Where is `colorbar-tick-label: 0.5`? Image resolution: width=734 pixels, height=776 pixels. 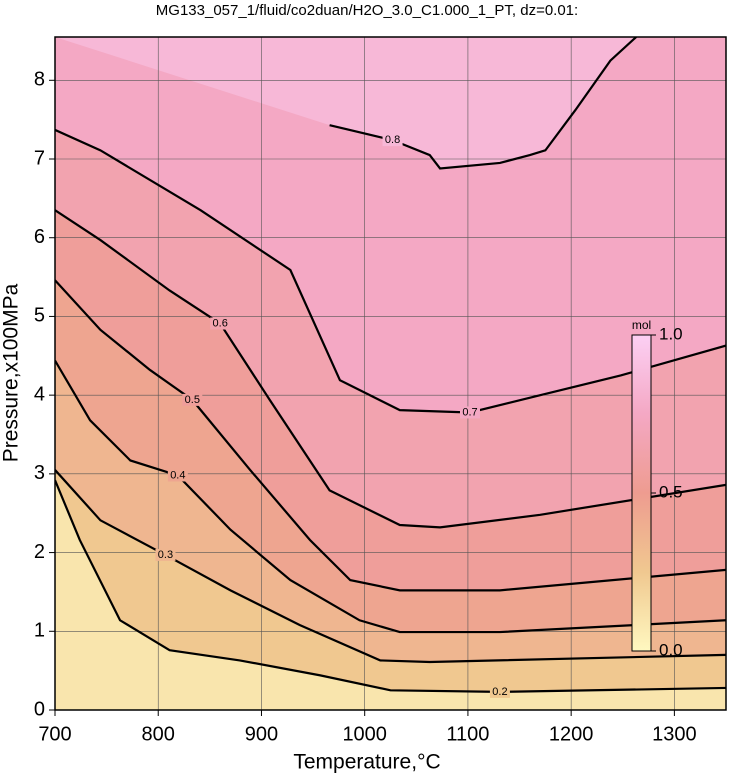
colorbar-tick-label: 0.5 is located at coordinates (671, 491).